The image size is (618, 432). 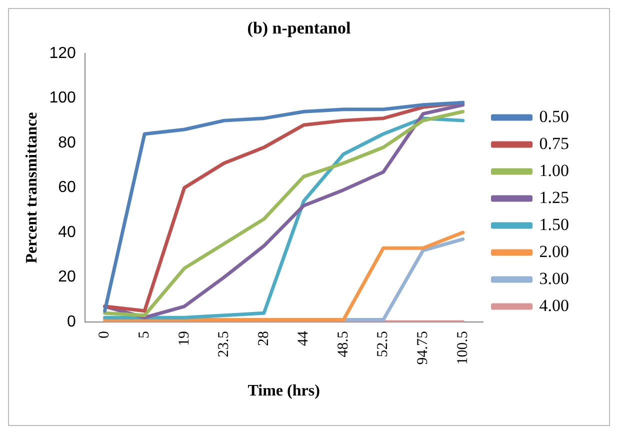 I want to click on y-tick-label: 20, so click(x=67, y=277).